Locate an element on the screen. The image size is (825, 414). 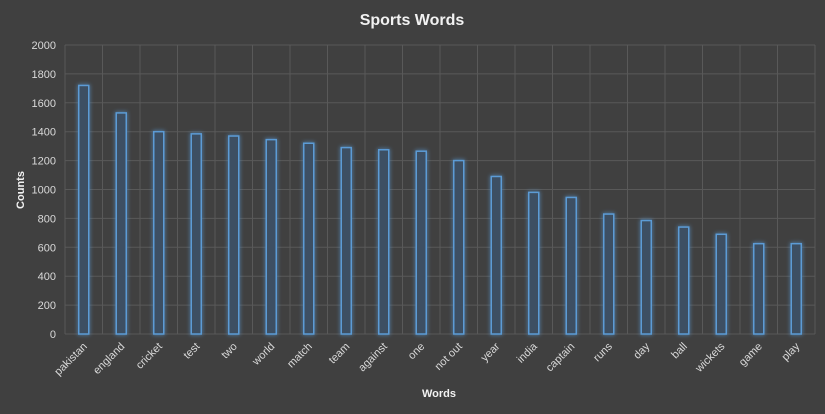
y-tick-label: 200 is located at coordinates (47, 306).